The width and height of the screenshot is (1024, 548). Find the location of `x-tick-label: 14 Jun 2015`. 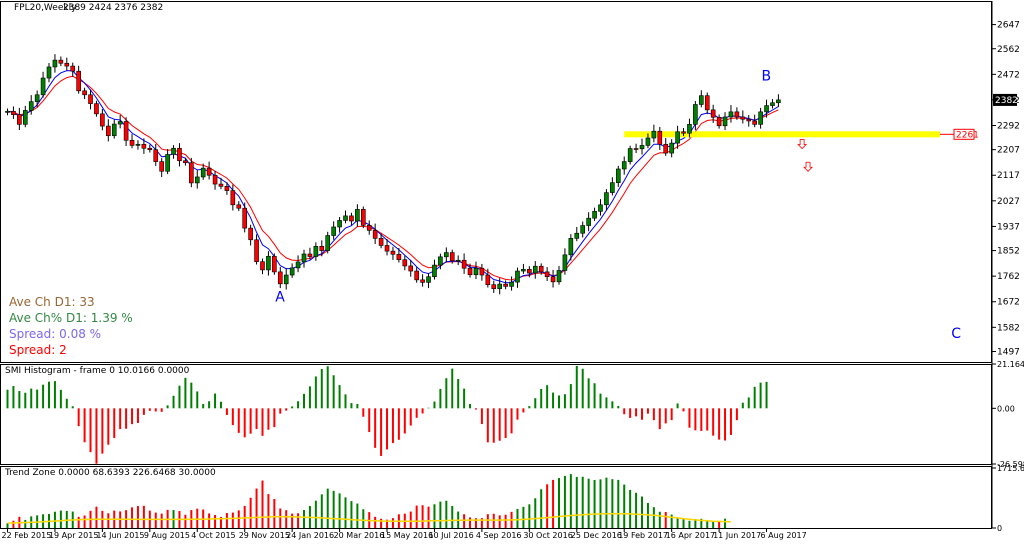

x-tick-label: 14 Jun 2015 is located at coordinates (120, 535).